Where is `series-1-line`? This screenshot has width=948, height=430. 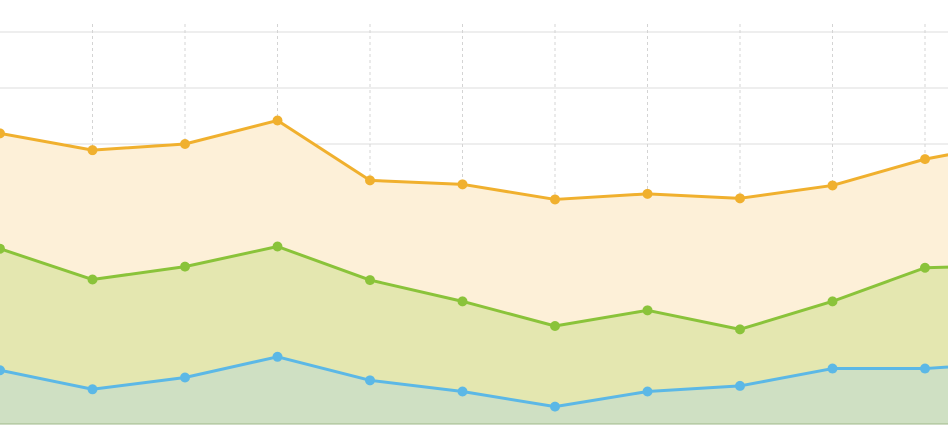 series-1-line is located at coordinates (474, 382).